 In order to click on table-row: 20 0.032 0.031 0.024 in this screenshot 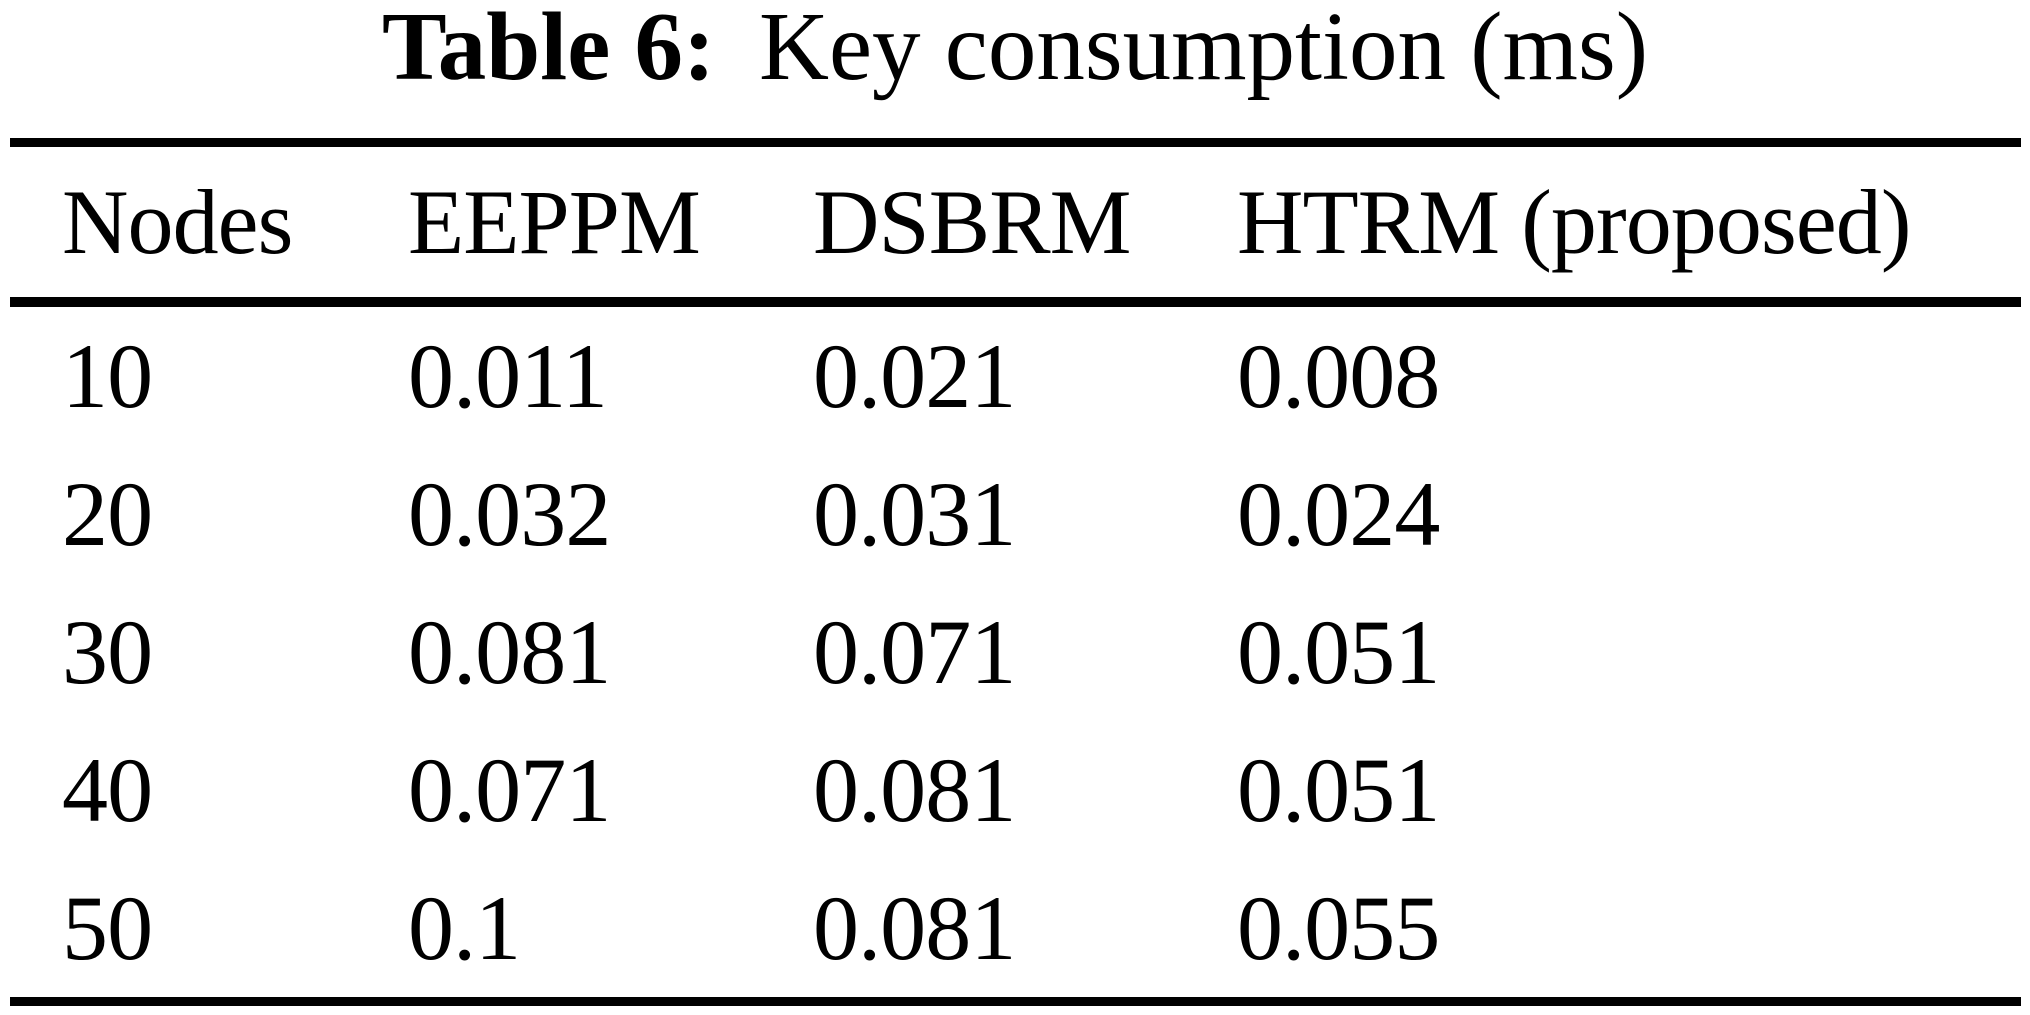, I will do `click(1015, 514)`.